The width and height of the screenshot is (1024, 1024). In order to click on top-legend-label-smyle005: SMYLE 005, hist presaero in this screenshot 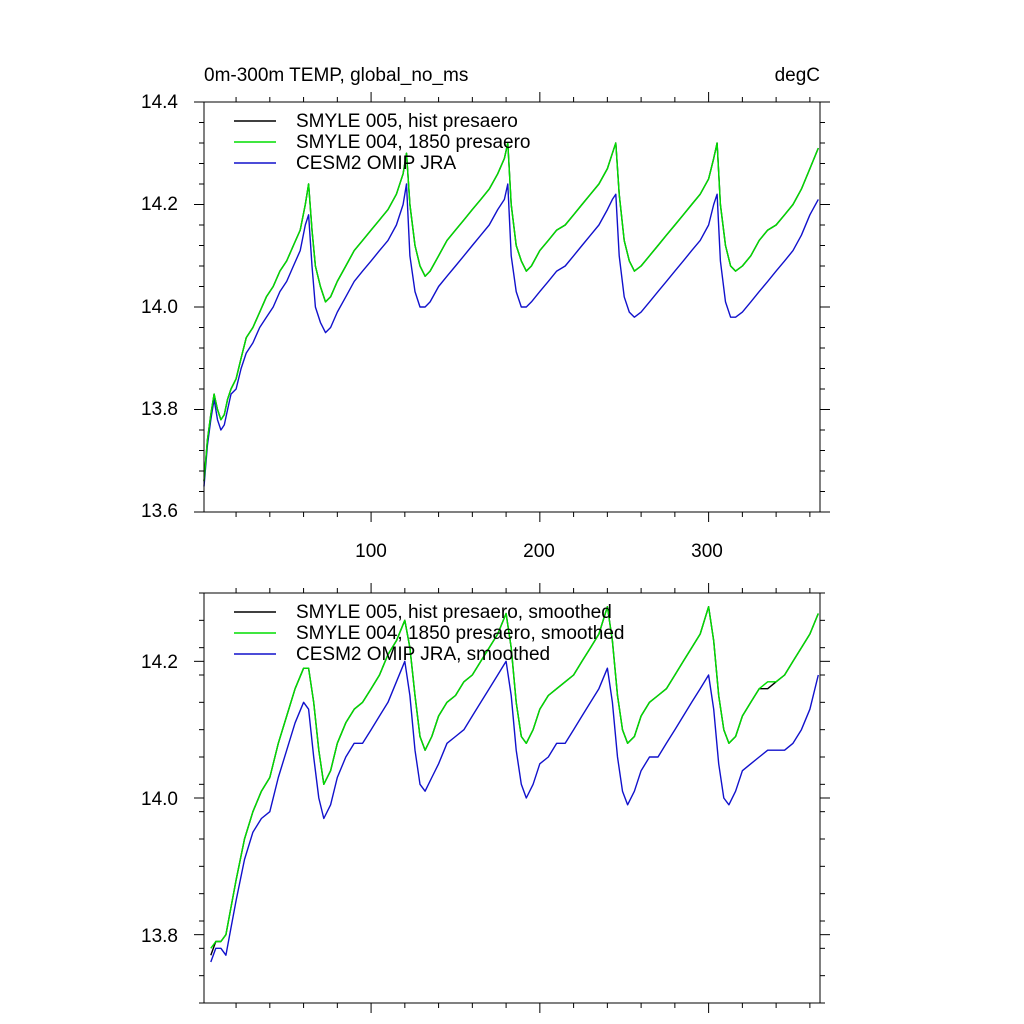, I will do `click(407, 121)`.